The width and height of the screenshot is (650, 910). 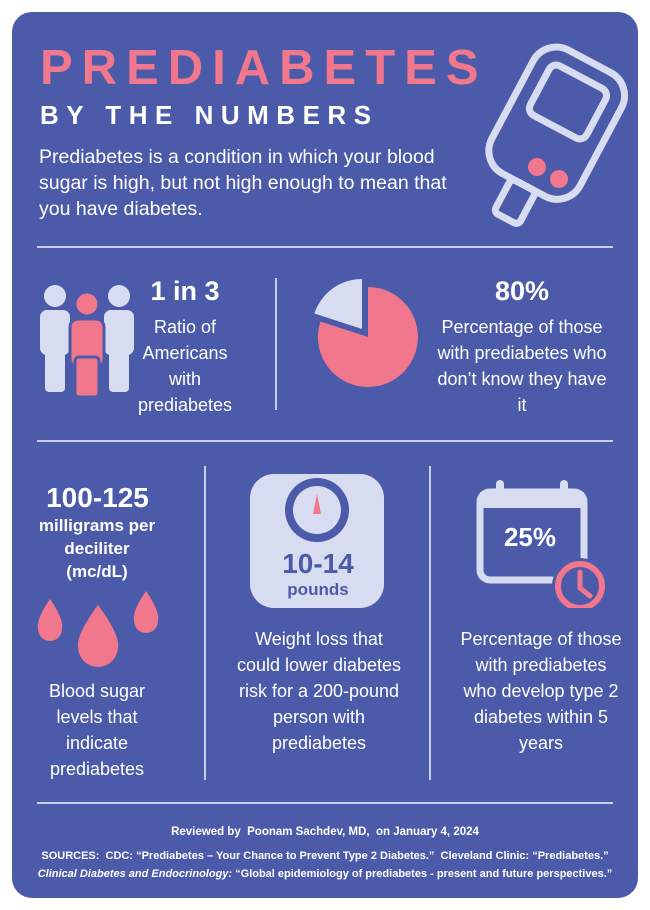 What do you see at coordinates (318, 563) in the screenshot?
I see `stat-figure: 10-14` at bounding box center [318, 563].